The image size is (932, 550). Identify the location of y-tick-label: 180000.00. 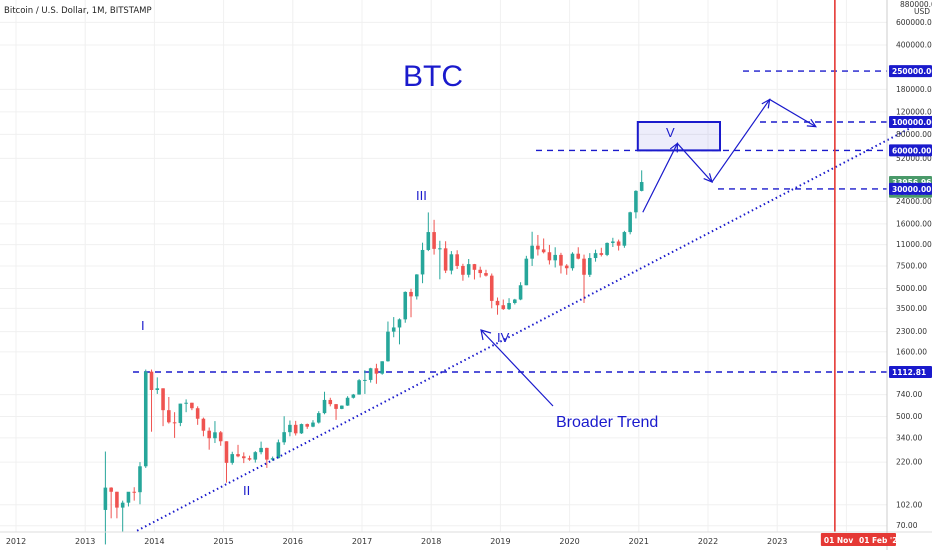
(914, 89).